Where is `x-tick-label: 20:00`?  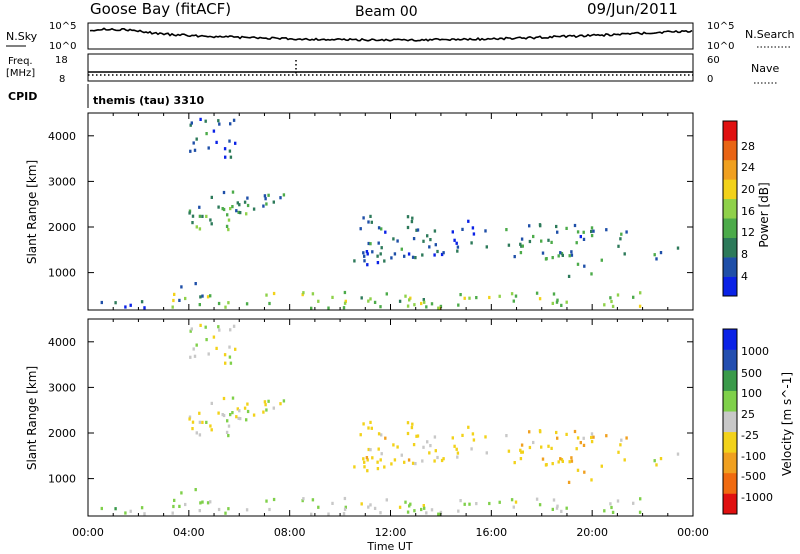
x-tick-label: 20:00 is located at coordinates (592, 532).